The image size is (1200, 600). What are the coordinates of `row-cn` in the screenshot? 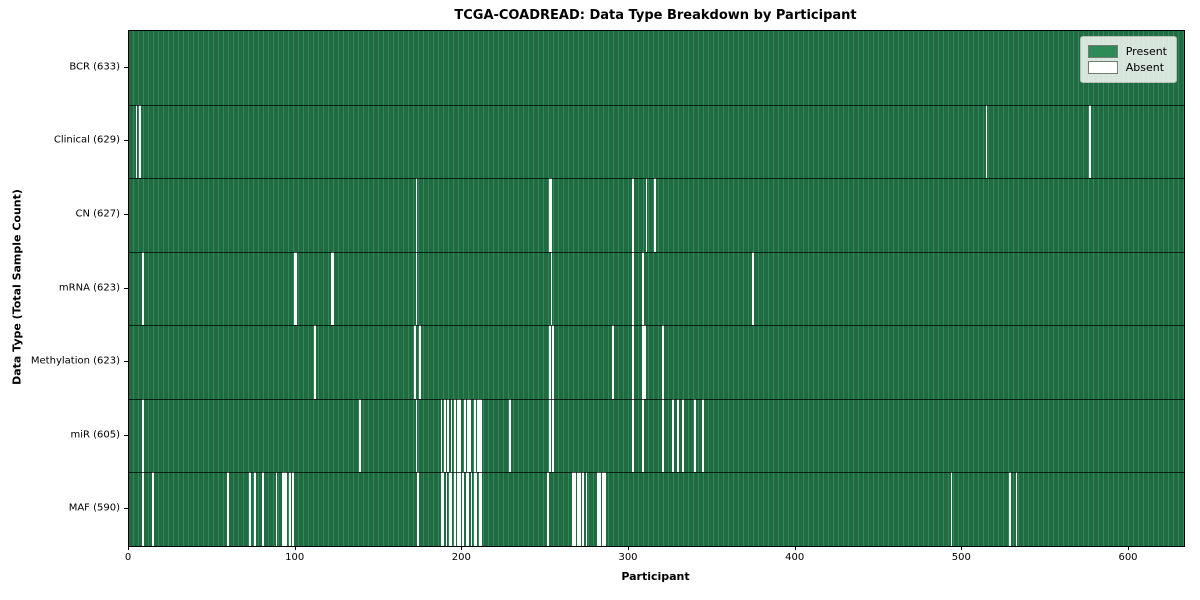 It's located at (656, 215).